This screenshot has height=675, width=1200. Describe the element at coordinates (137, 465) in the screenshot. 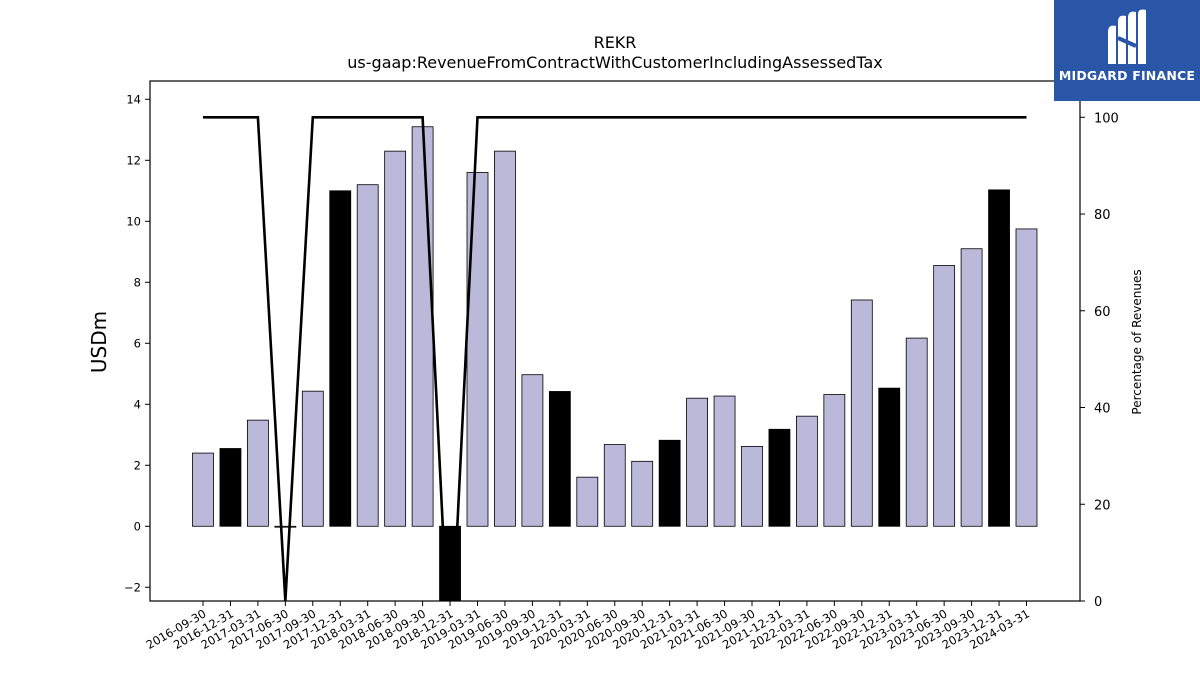

I see `y-tick-label: 2` at that location.